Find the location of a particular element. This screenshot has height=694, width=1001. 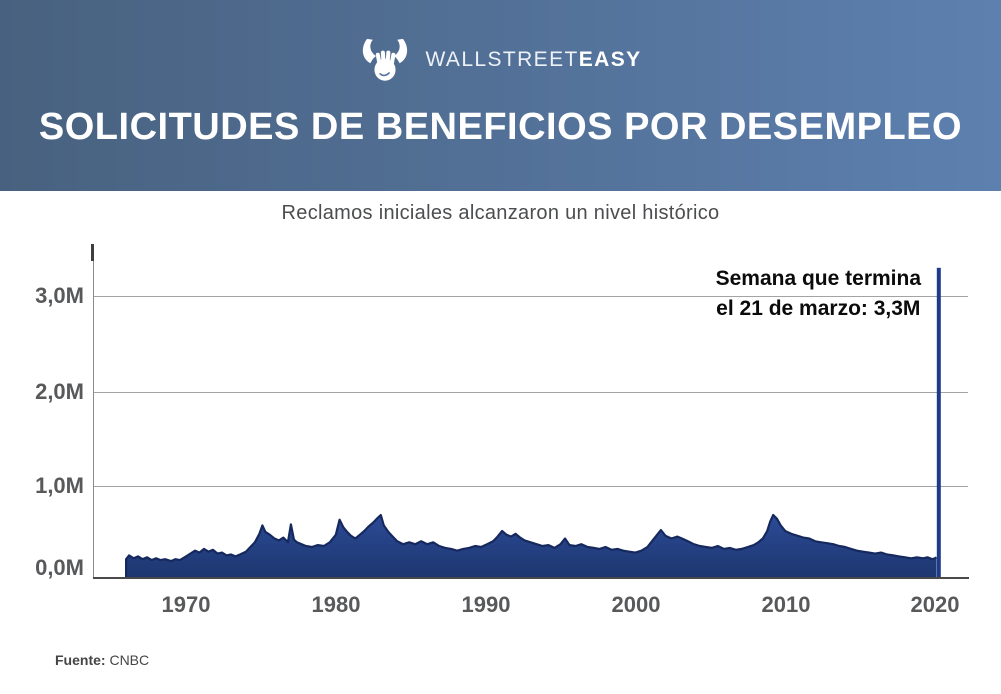

source-value: CNBC is located at coordinates (129, 660).